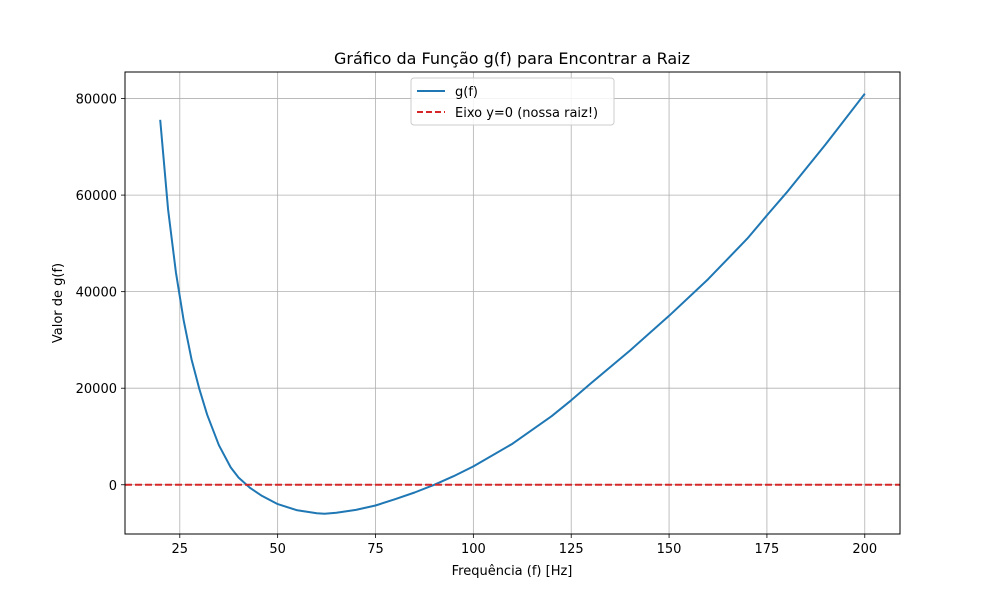 The width and height of the screenshot is (1000, 604). I want to click on y-tick-label: 80000, so click(96, 100).